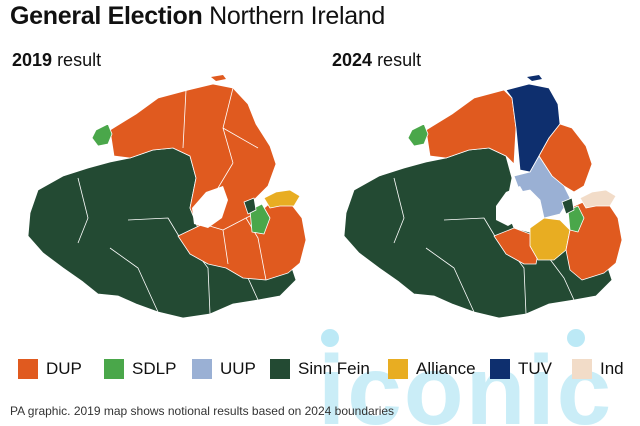 The height and width of the screenshot is (426, 640). What do you see at coordinates (238, 368) in the screenshot?
I see `legend-label-uup: UUP` at bounding box center [238, 368].